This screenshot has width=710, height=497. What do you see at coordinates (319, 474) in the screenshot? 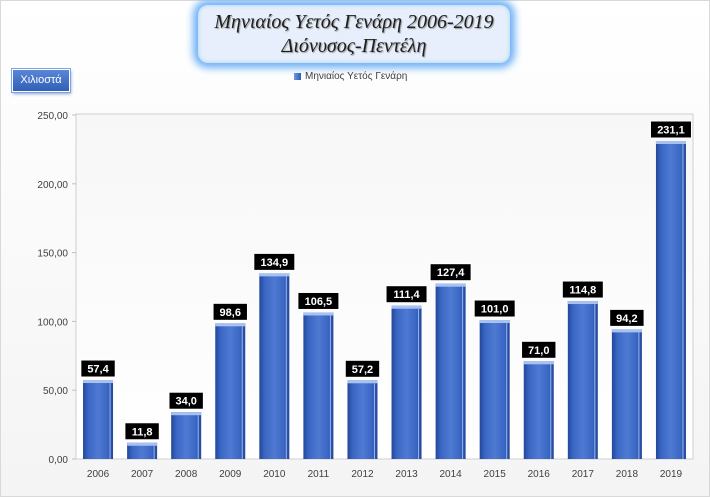
I see `x-tick-label: 2011` at bounding box center [319, 474].